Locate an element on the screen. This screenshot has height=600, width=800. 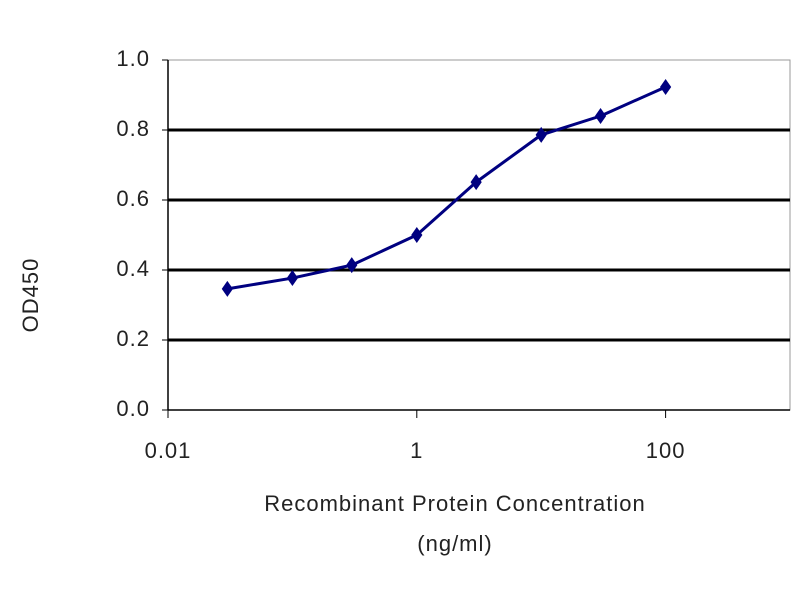
y-axis-label: OD450 is located at coordinates (30, 295).